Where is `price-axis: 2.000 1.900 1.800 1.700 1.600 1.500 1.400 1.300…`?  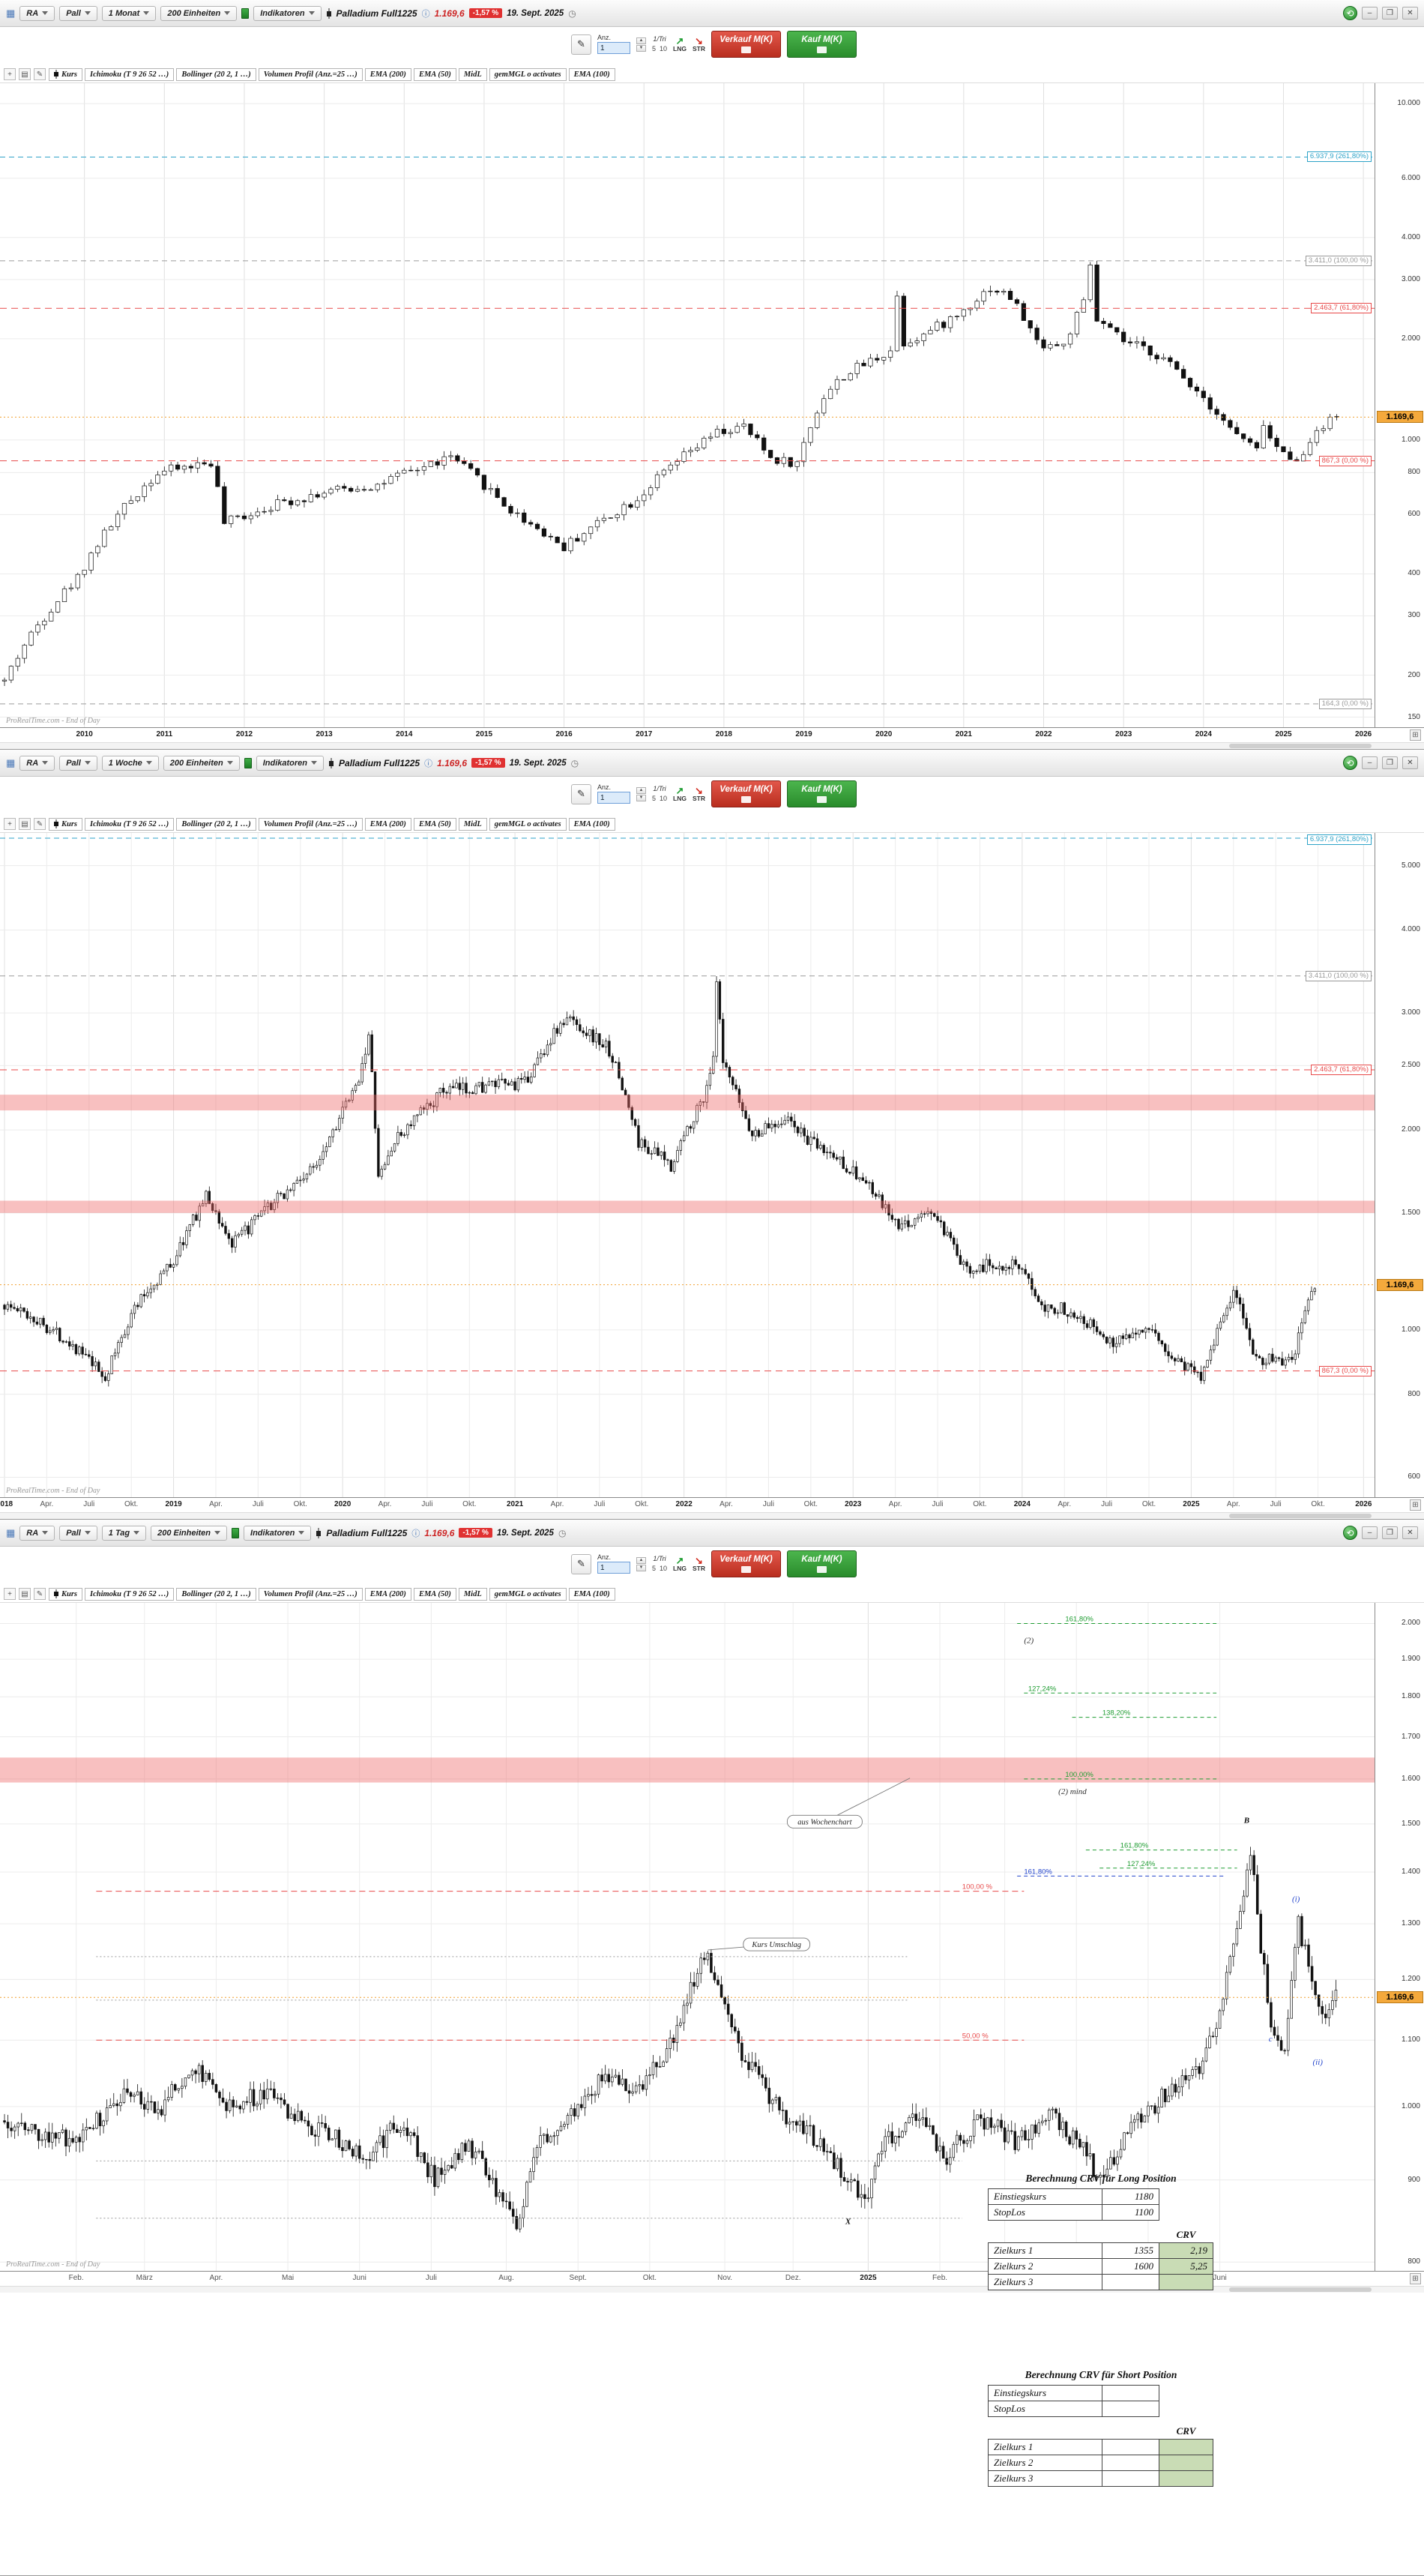 price-axis: 2.000 1.900 1.800 1.700 1.600 1.500 1.400 1.300… is located at coordinates (1400, 1937).